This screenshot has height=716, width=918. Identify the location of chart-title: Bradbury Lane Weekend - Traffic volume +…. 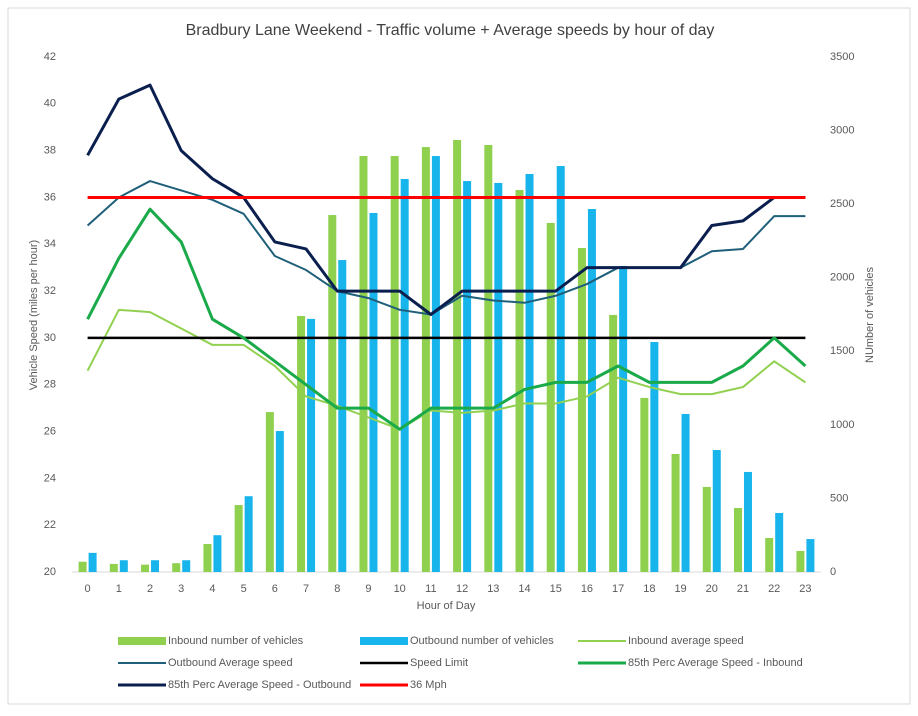
(450, 30).